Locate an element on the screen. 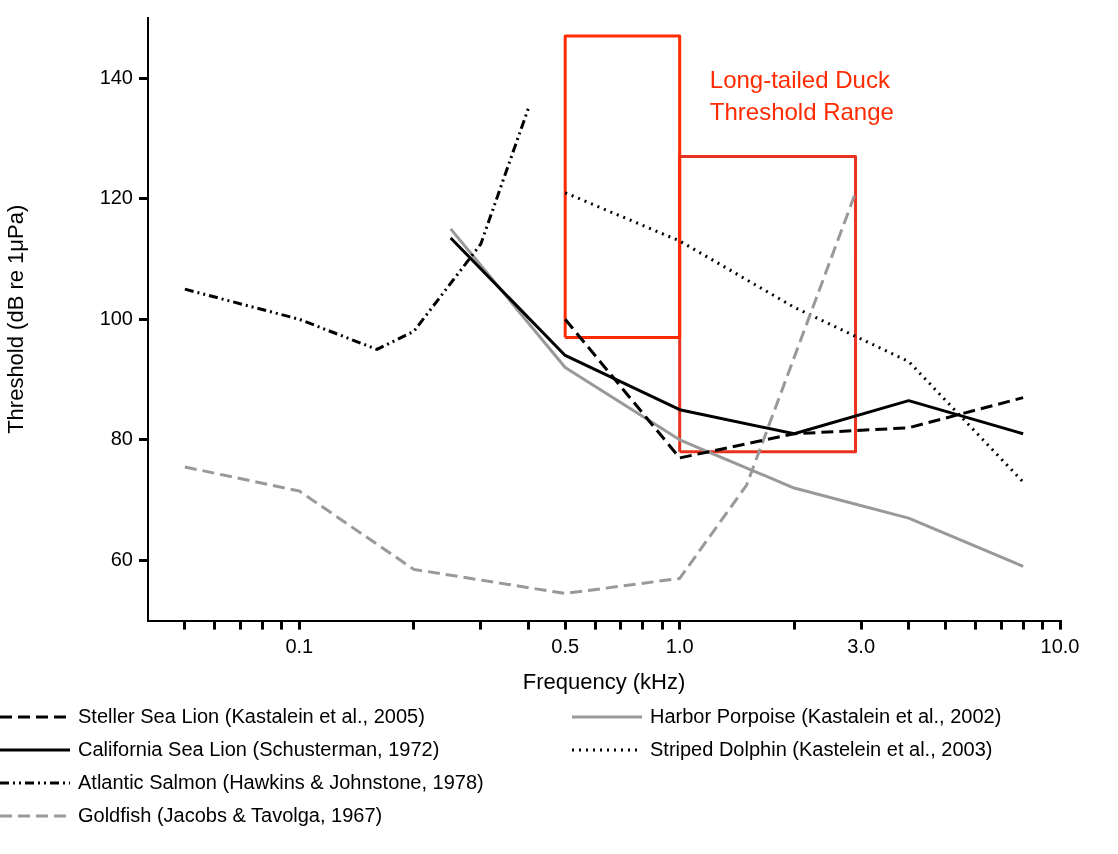 The image size is (1118, 854). x-tick-label: 0.5 is located at coordinates (565, 646).